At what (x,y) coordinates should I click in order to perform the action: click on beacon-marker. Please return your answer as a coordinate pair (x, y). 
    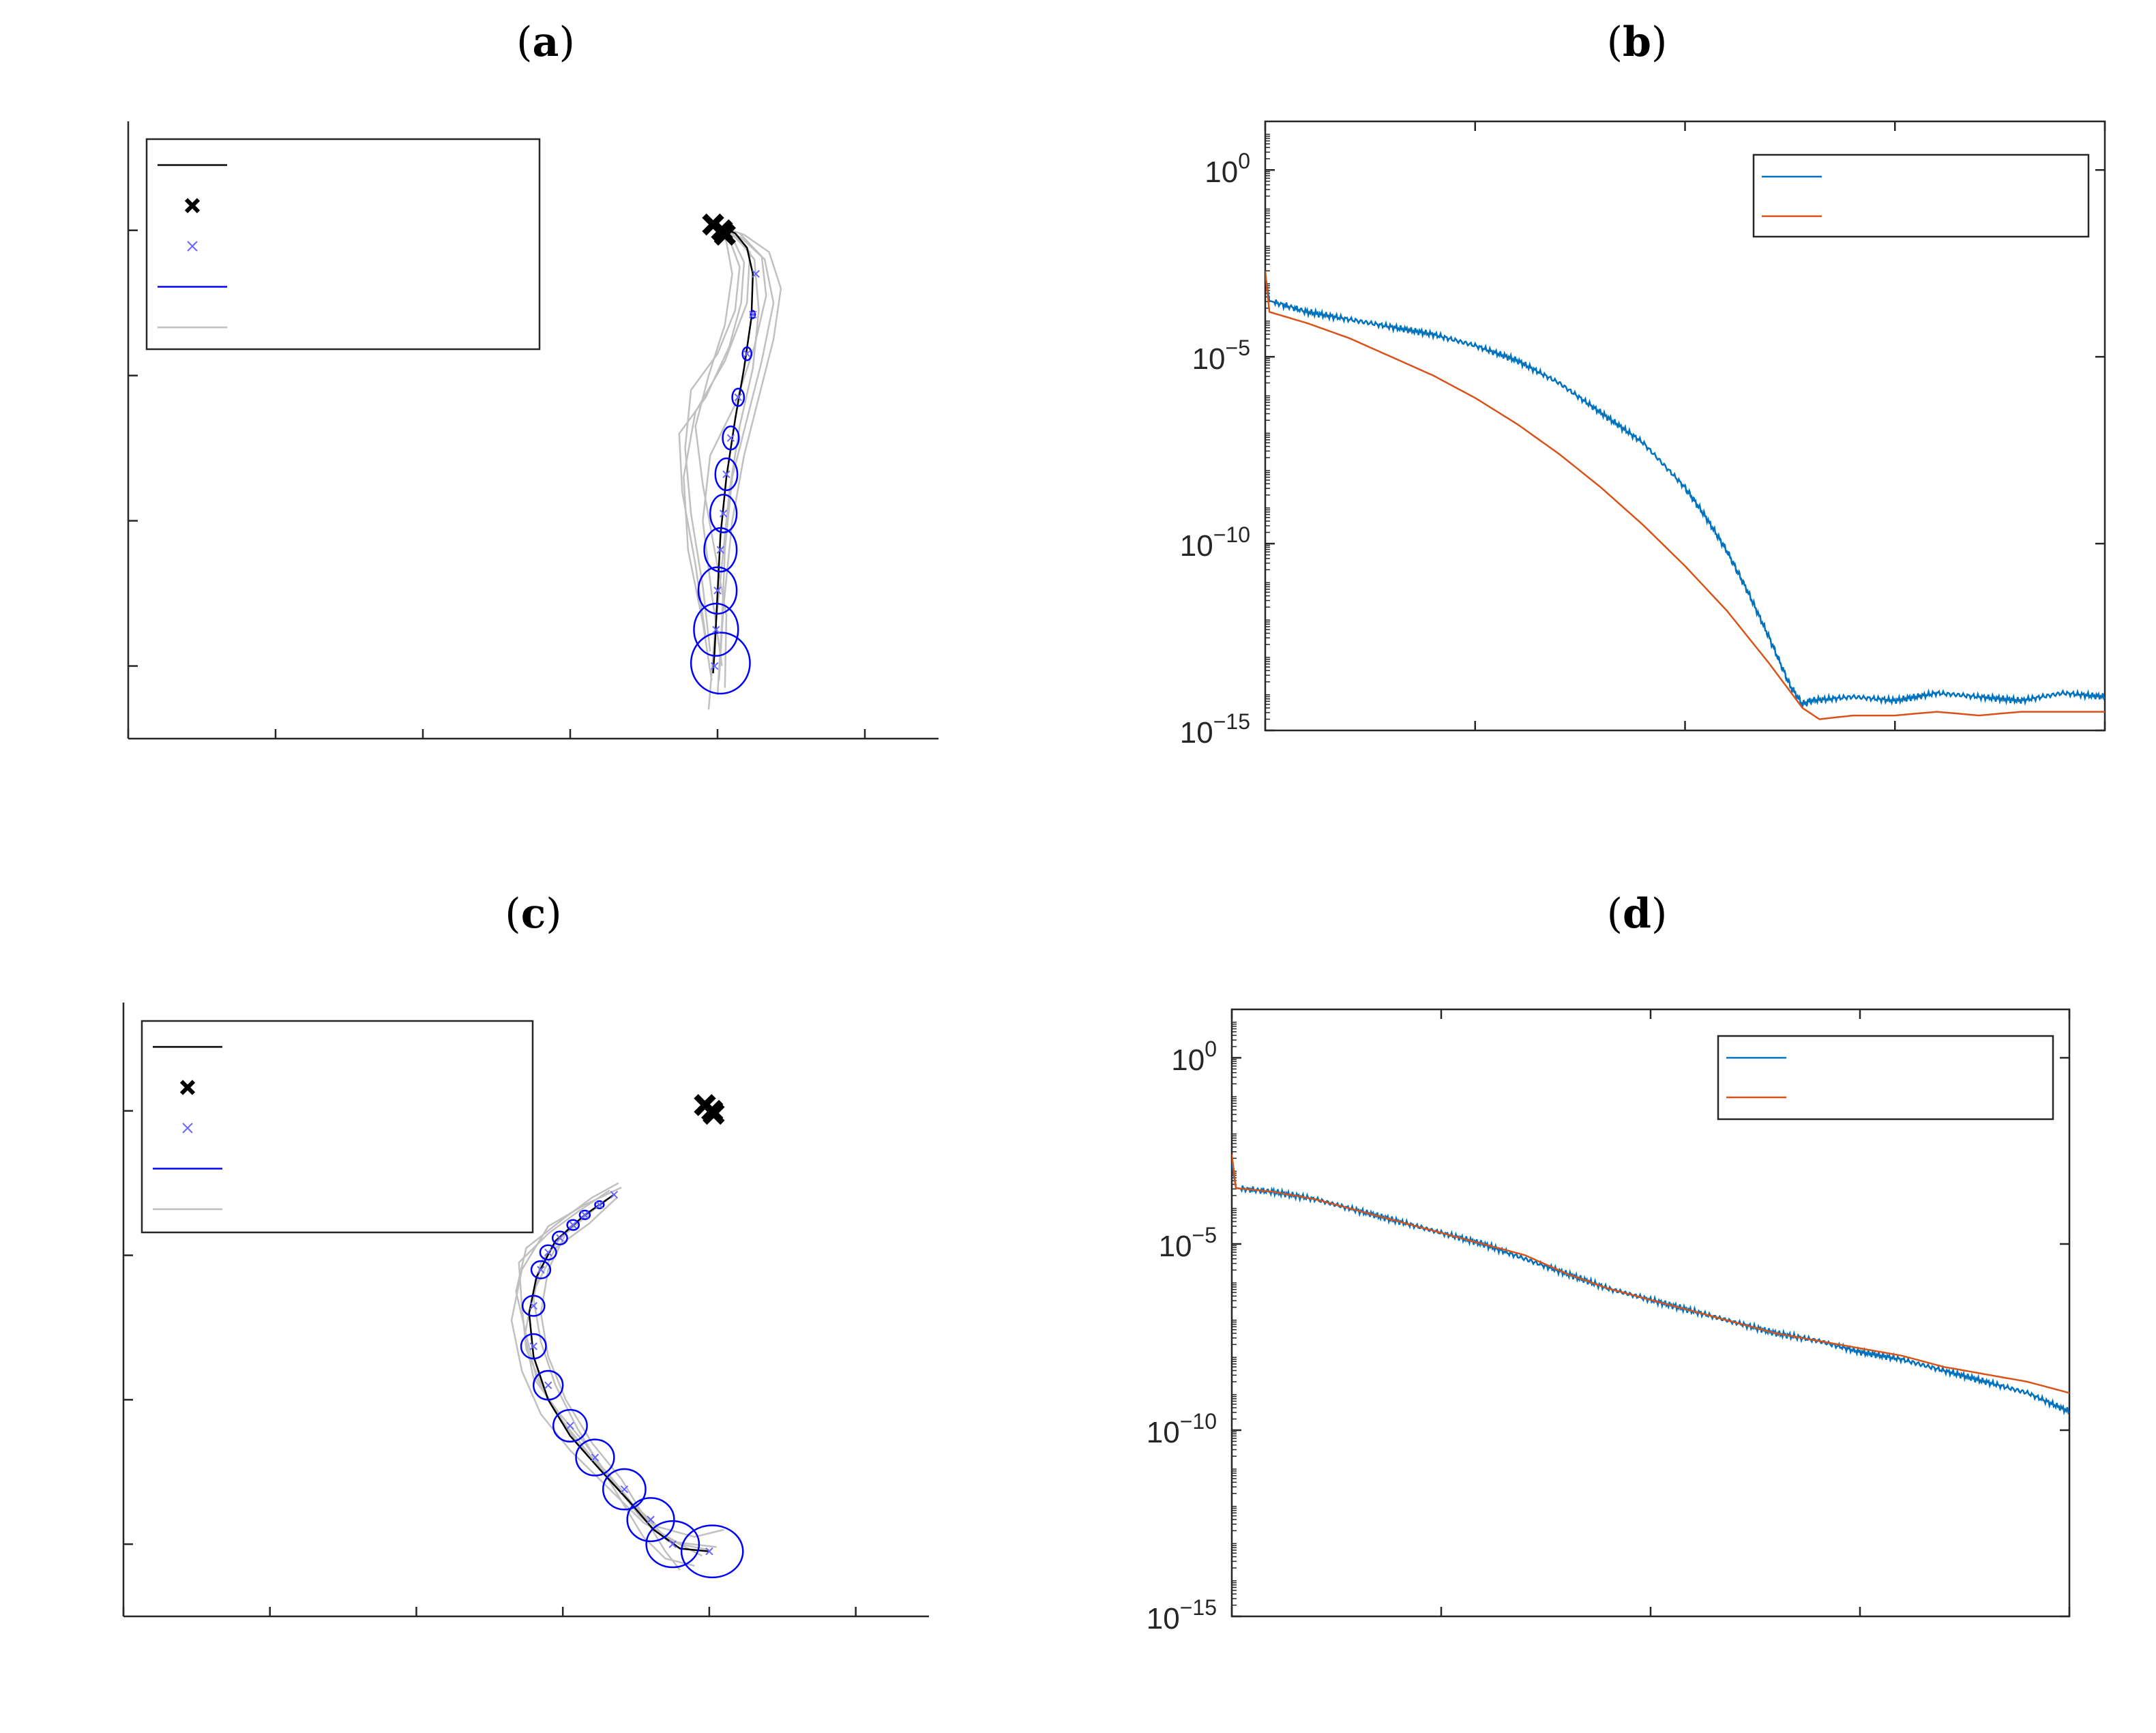
    Looking at the image, I should click on (714, 1113).